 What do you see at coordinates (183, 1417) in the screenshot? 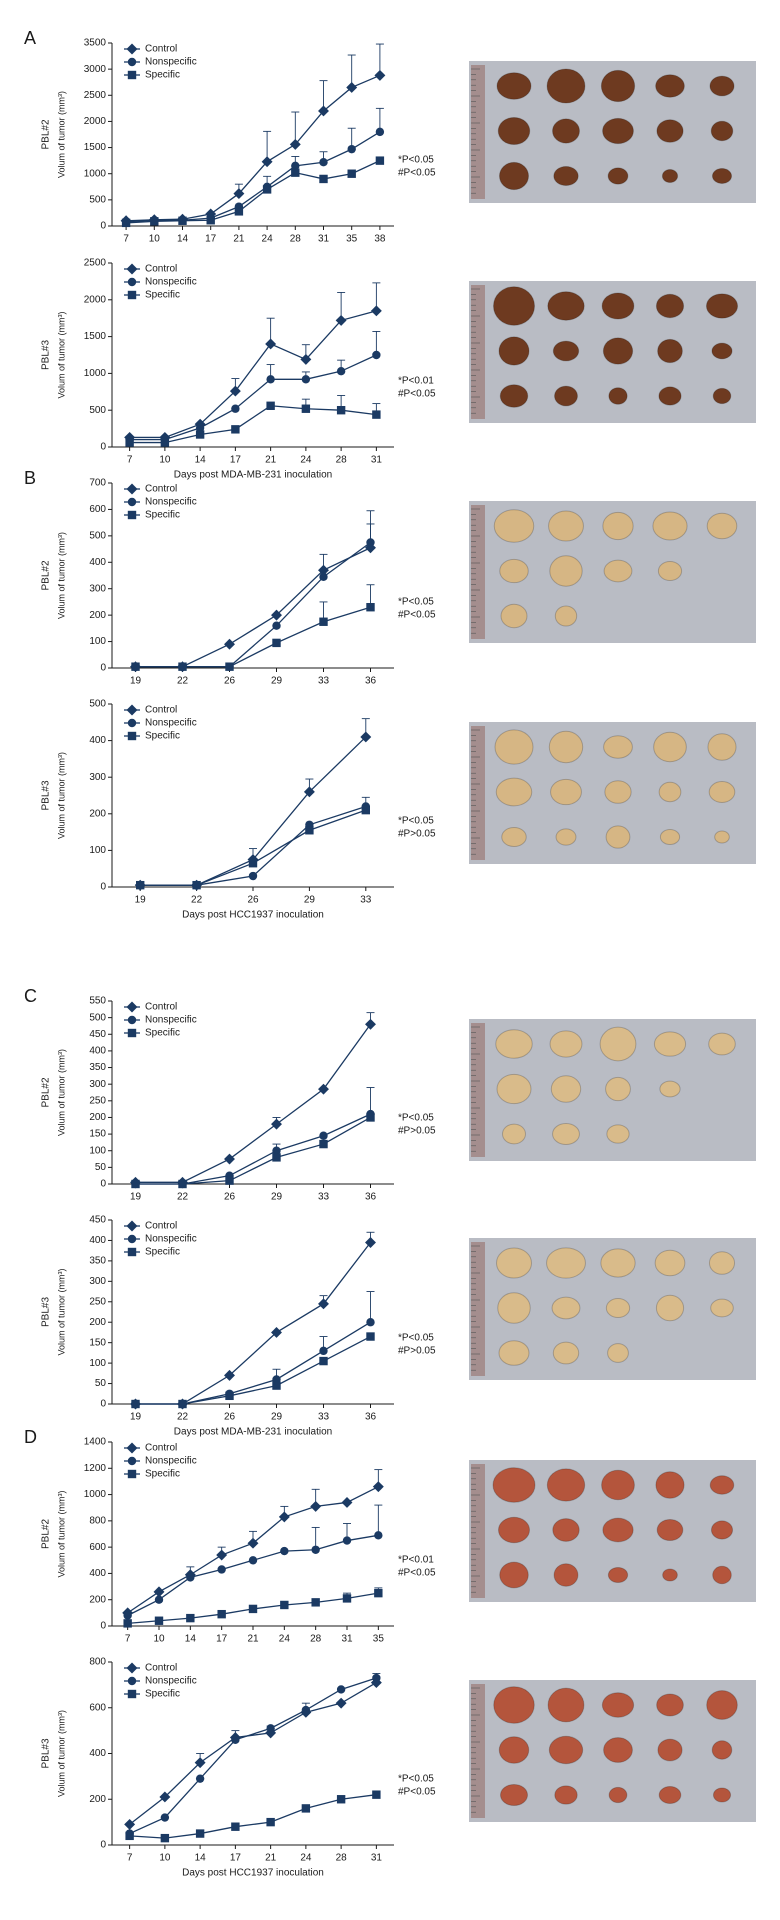
I see `x-tick-label: 22` at bounding box center [183, 1417].